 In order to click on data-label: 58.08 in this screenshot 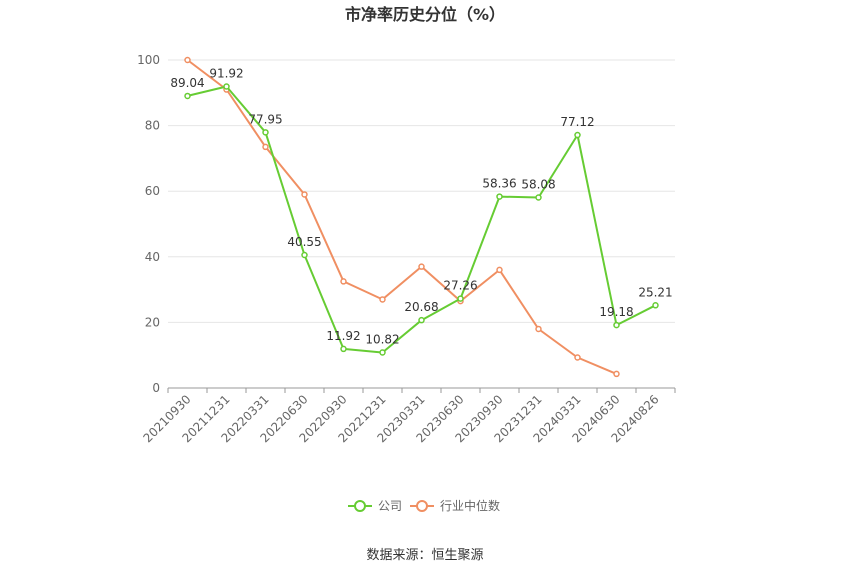, I will do `click(538, 184)`.